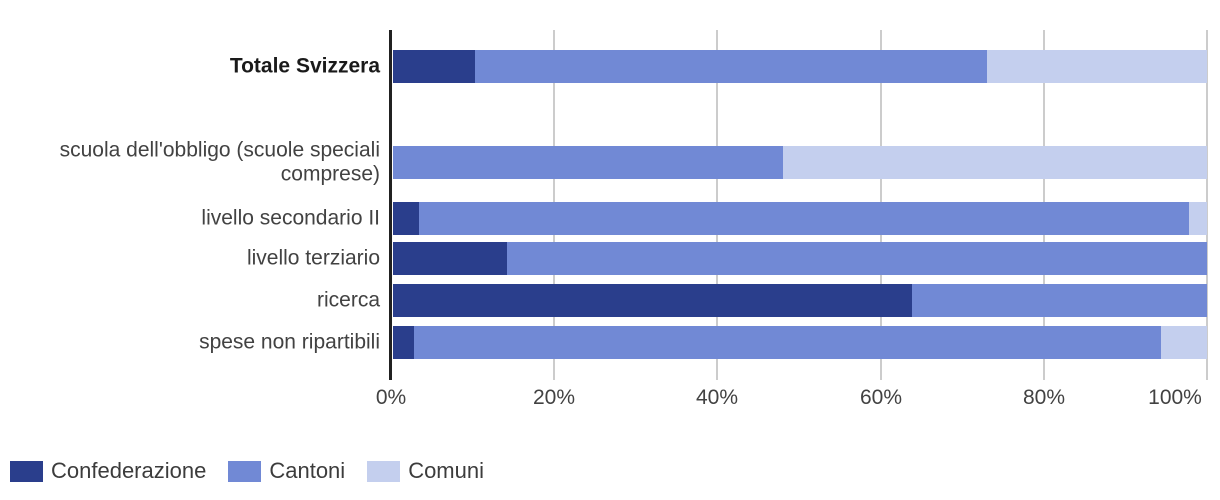  What do you see at coordinates (129, 470) in the screenshot?
I see `legend-label: Confederazione` at bounding box center [129, 470].